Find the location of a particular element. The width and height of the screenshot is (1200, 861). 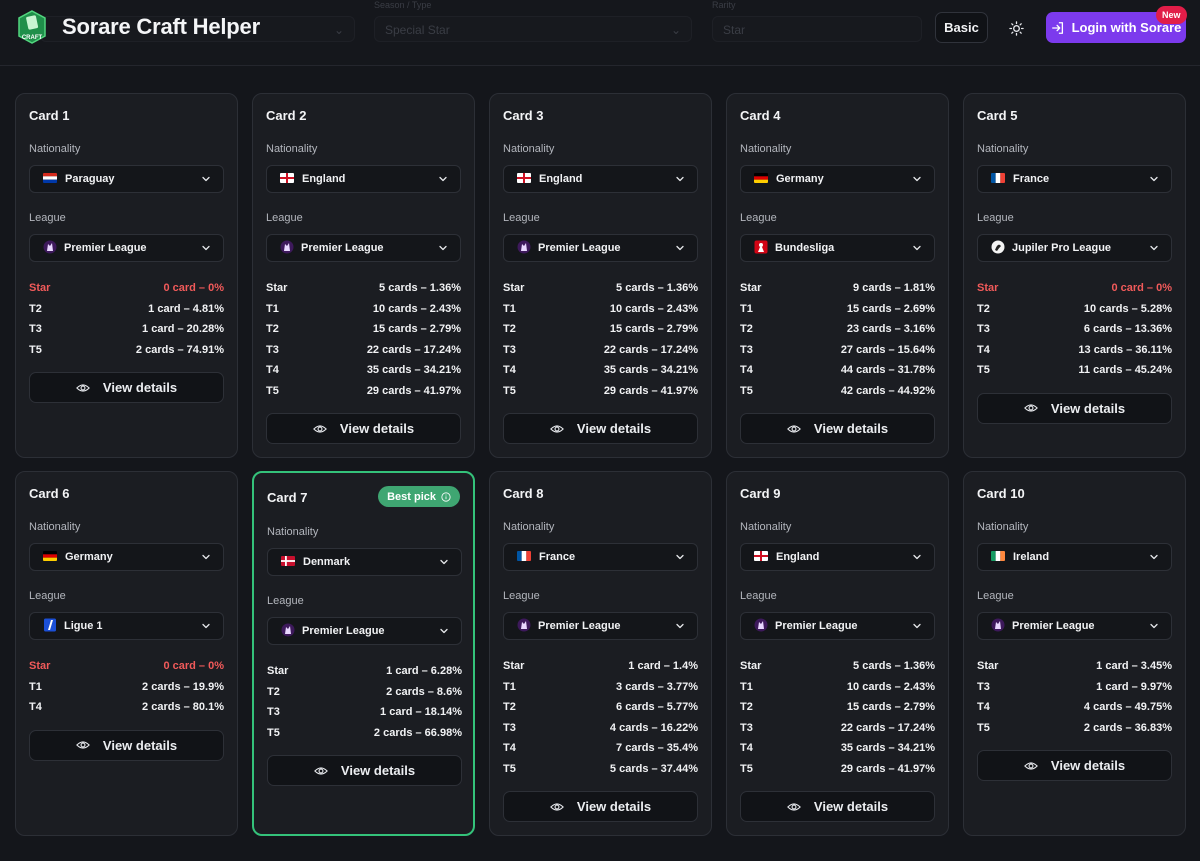

rarity-filter-select: Star is located at coordinates (817, 29).